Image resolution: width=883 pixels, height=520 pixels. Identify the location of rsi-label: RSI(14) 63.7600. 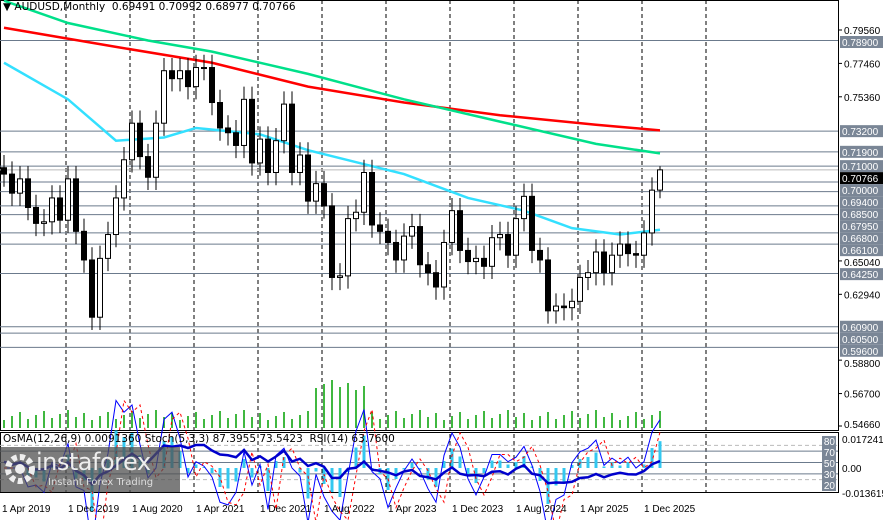
(352, 439).